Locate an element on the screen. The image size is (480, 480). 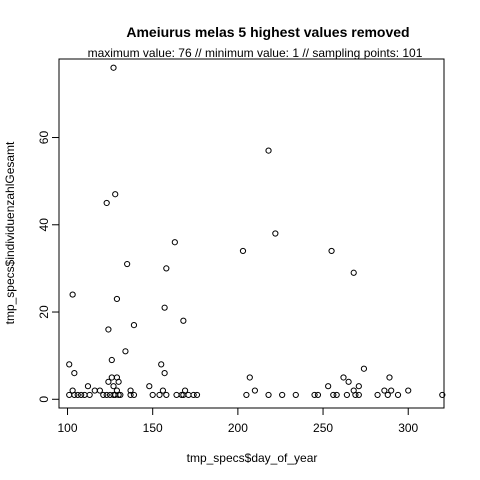
x-tick-label: 300 is located at coordinates (408, 428).